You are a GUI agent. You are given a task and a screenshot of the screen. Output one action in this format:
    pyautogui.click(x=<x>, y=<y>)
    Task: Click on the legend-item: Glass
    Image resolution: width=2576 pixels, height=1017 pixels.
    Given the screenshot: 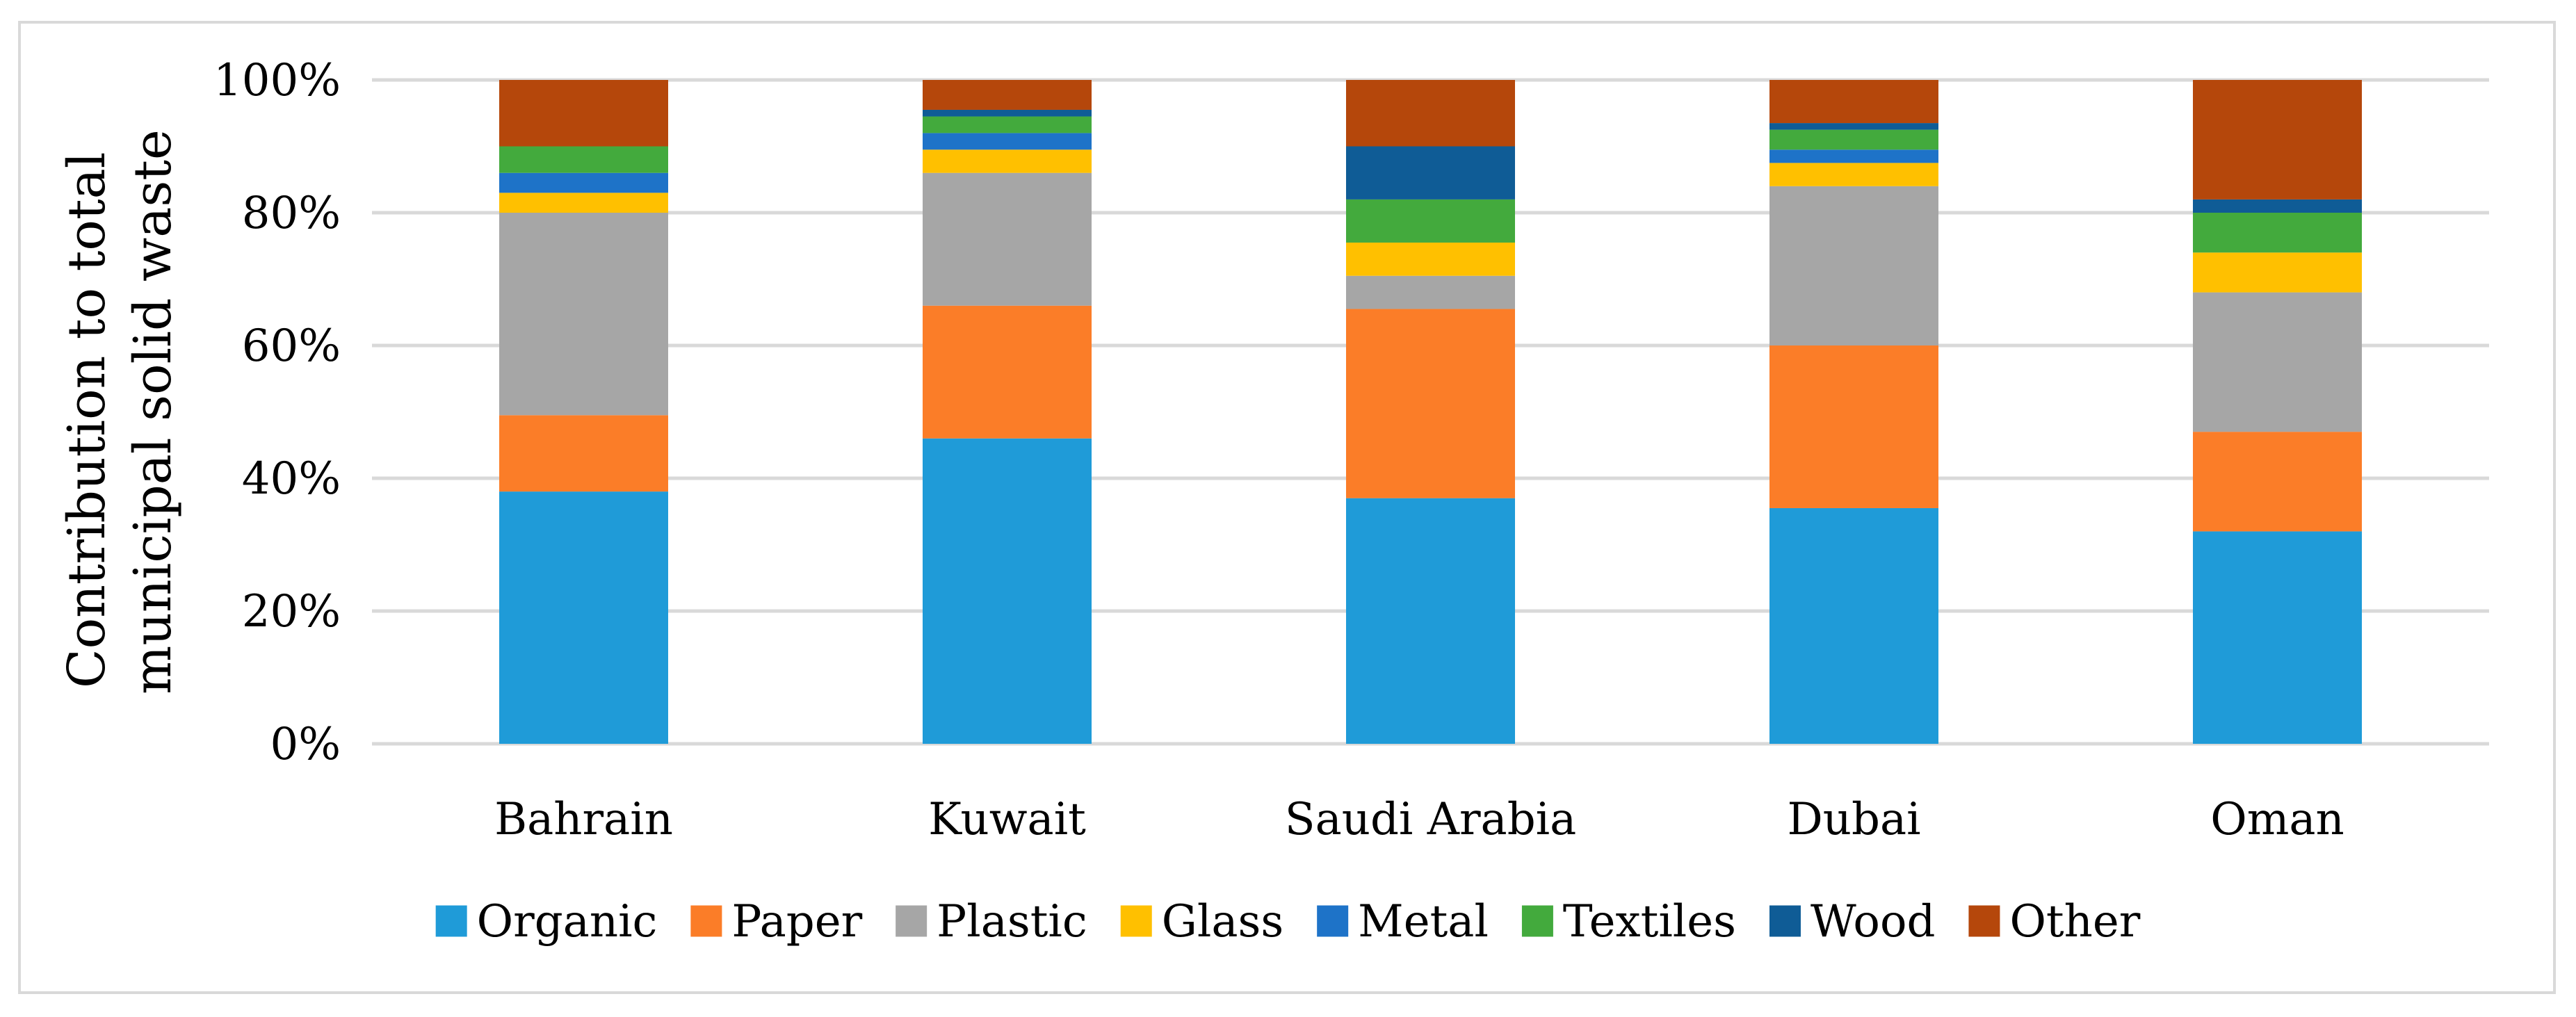 What is the action you would take?
    pyautogui.click(x=1201, y=921)
    